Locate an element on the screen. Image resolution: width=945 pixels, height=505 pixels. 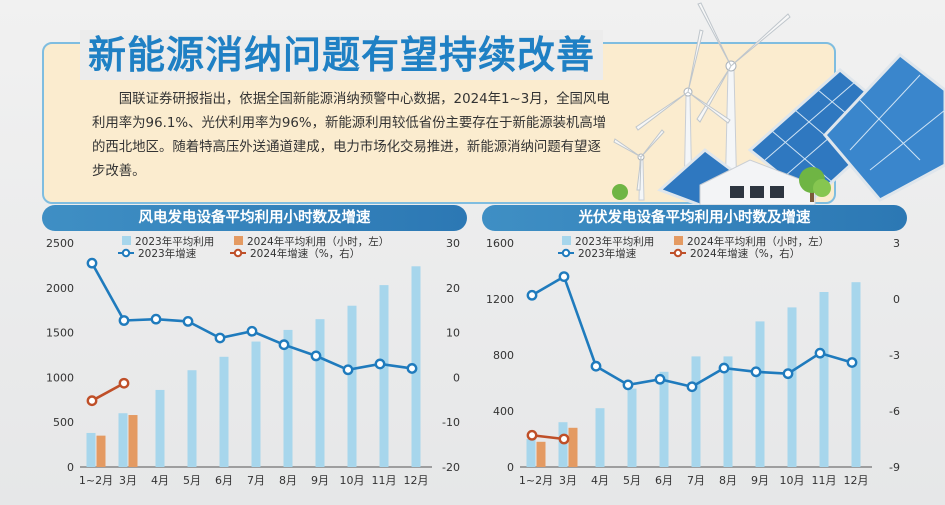
y-left-tick-label: 1000 is located at coordinates (60, 377).